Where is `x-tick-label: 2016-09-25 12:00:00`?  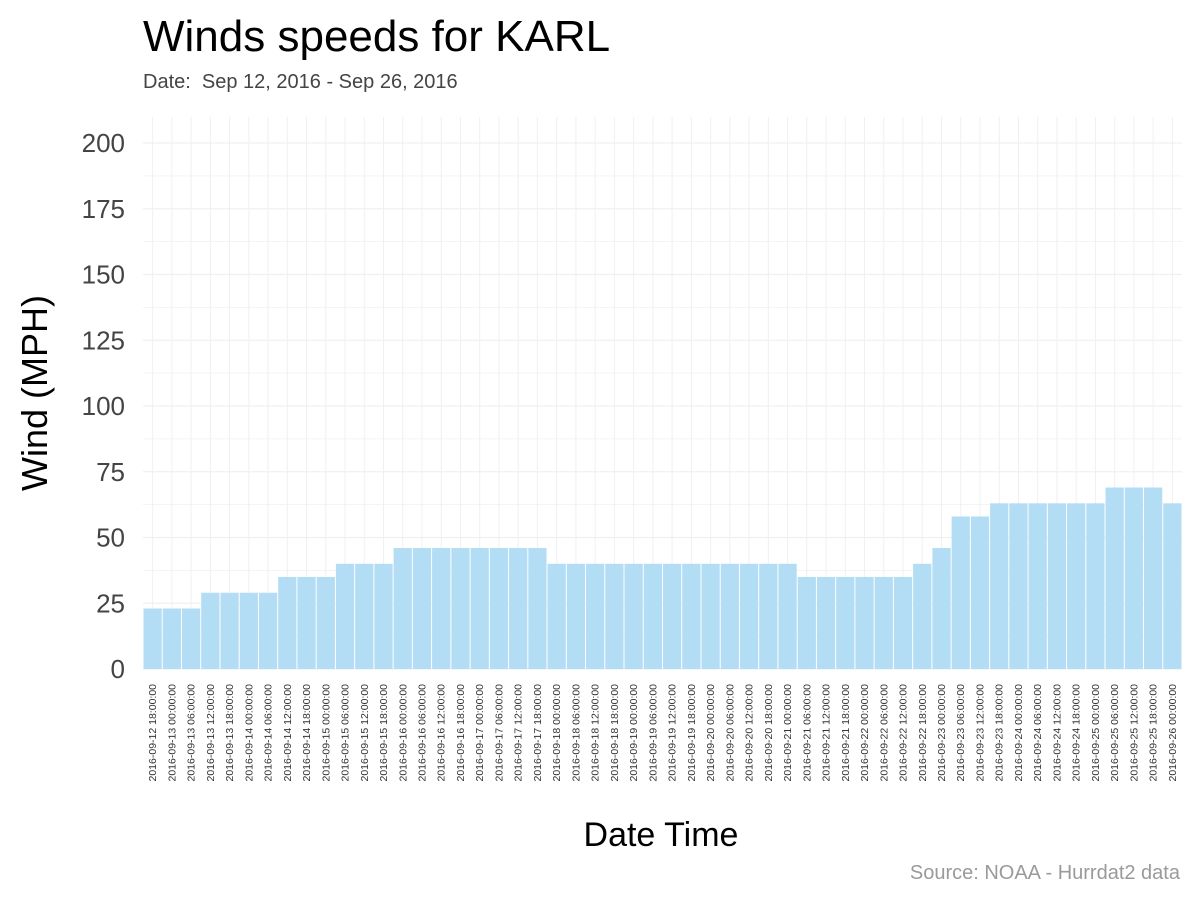
x-tick-label: 2016-09-25 12:00:00 is located at coordinates (1134, 733).